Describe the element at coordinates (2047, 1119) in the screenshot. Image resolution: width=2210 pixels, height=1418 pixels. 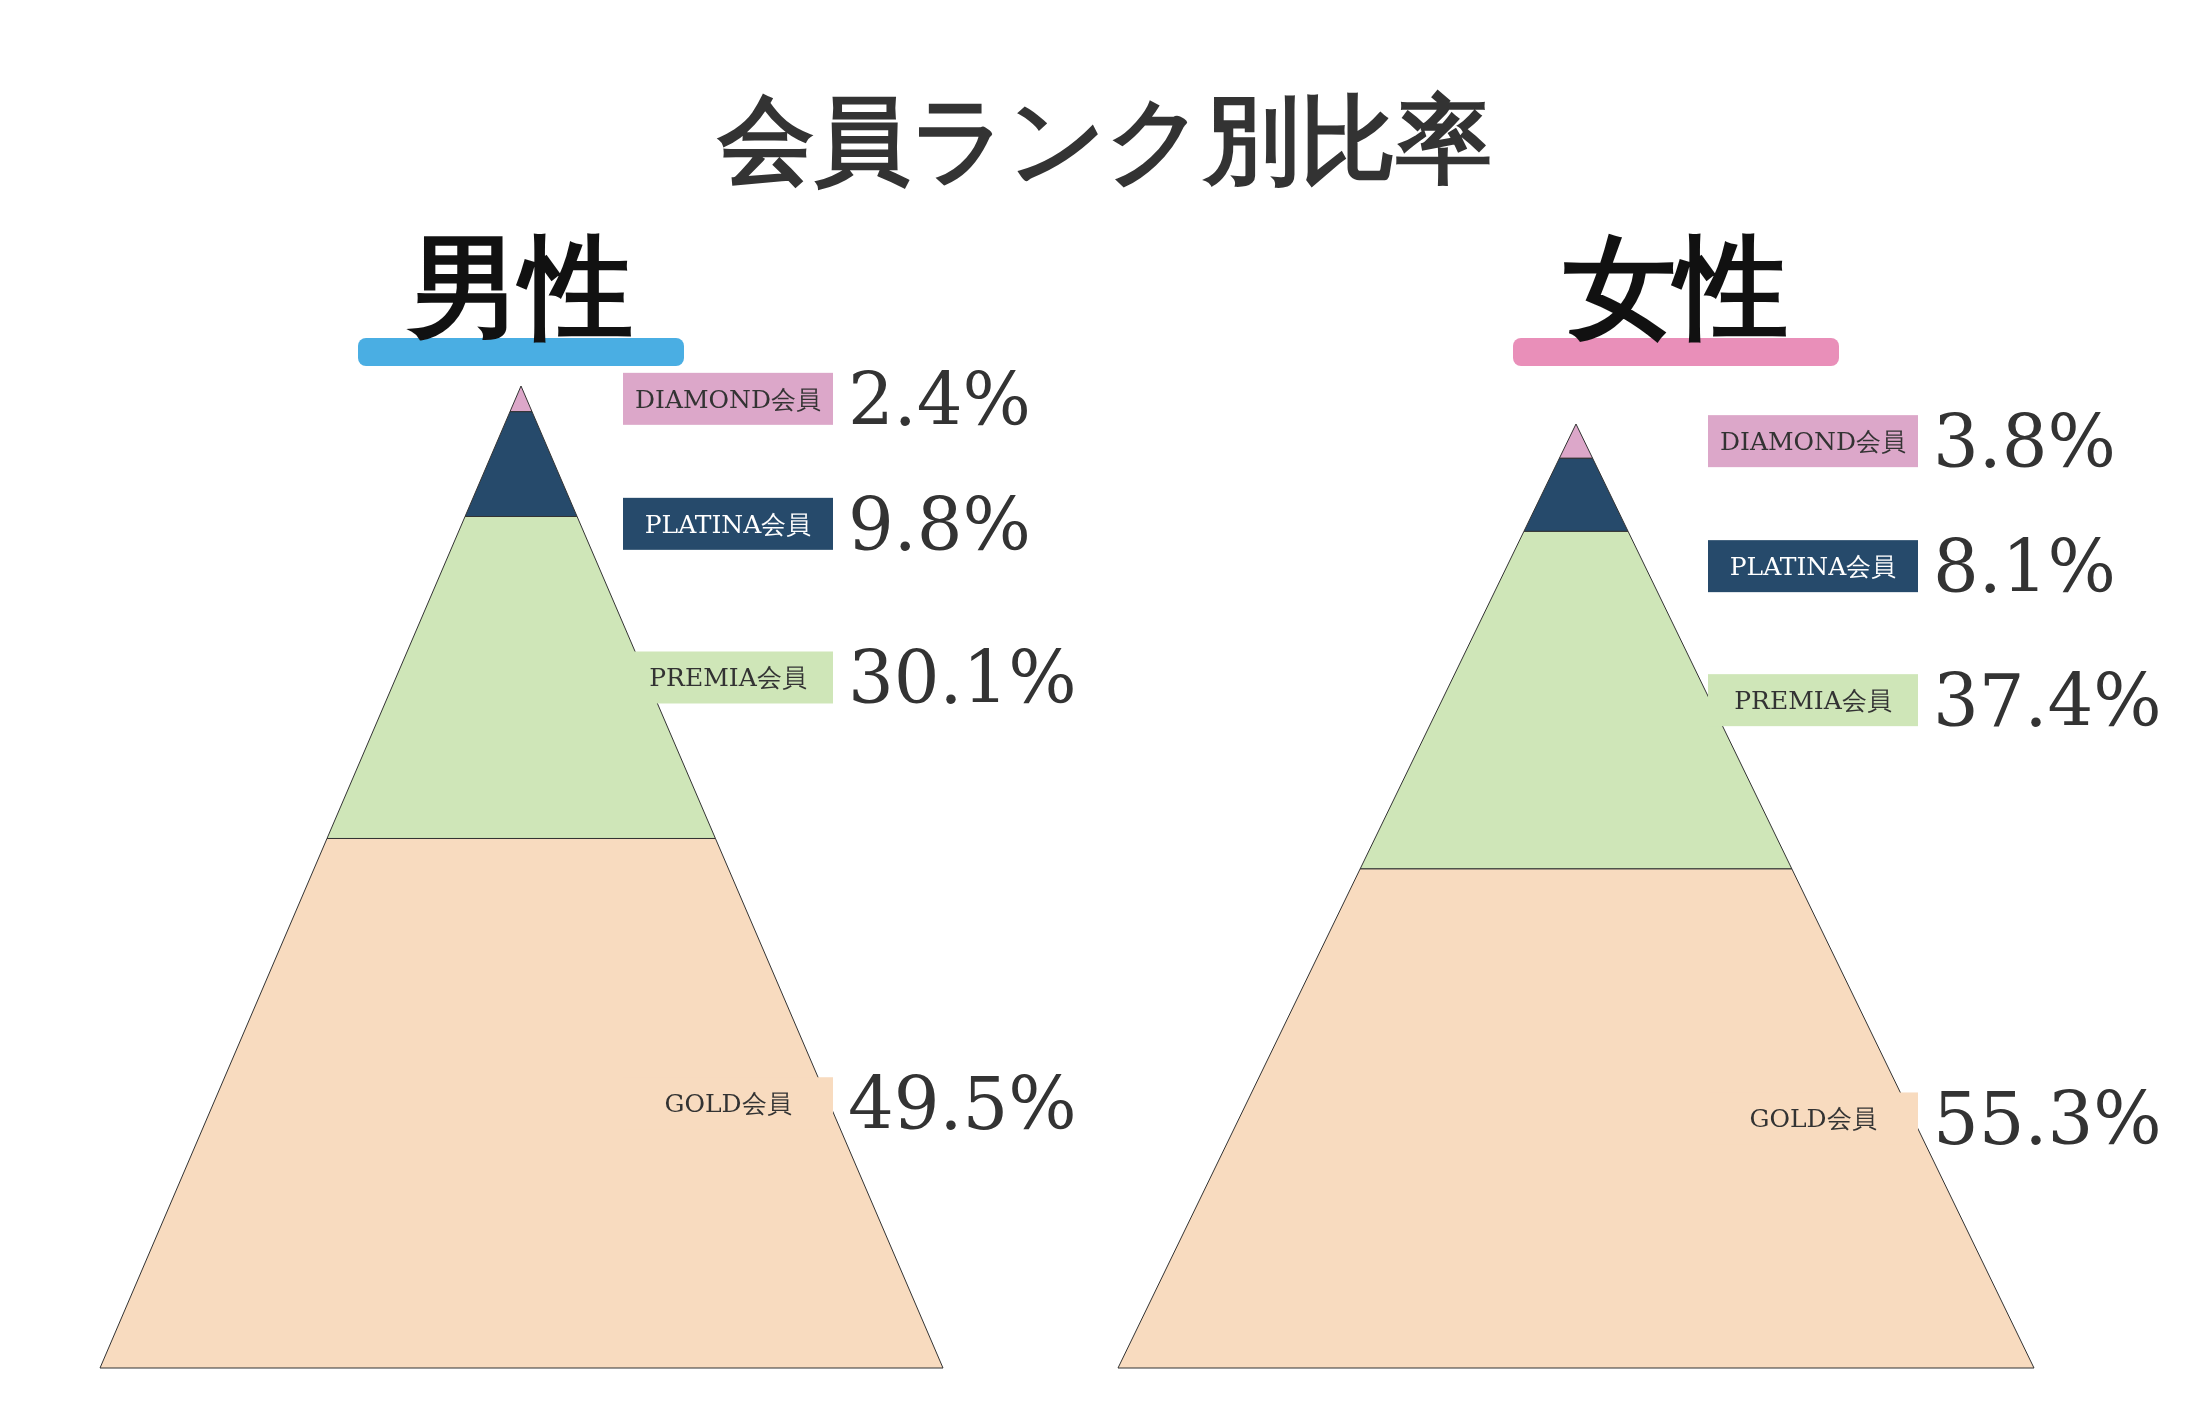
I see `data-label: 55.3%` at that location.